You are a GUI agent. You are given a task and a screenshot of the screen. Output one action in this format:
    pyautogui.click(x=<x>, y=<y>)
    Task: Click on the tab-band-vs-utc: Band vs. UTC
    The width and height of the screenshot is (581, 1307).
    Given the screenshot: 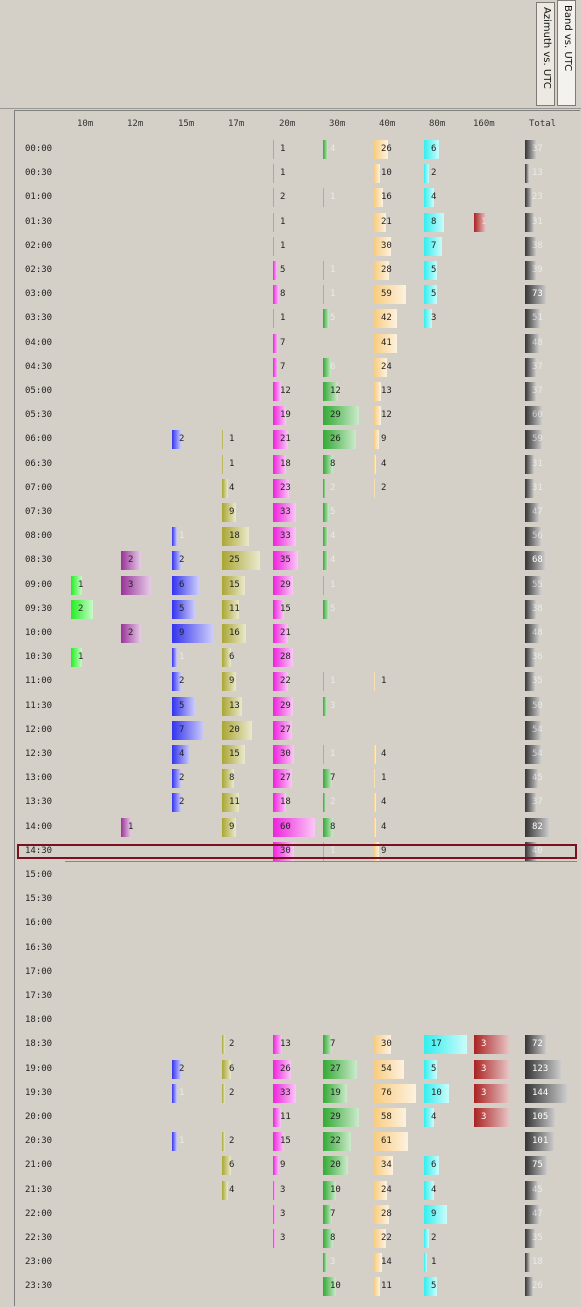 What is the action you would take?
    pyautogui.click(x=566, y=53)
    